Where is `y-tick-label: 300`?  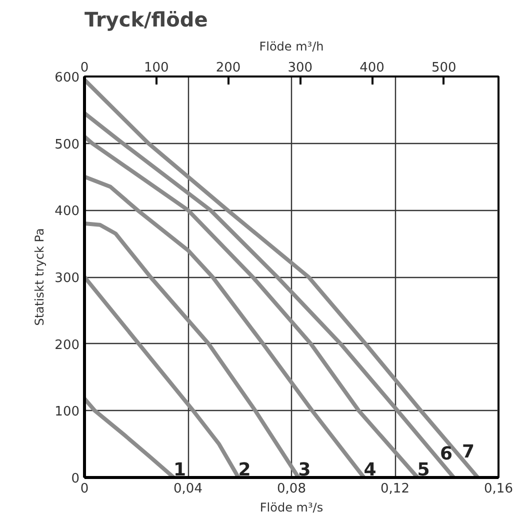 y-tick-label: 300 is located at coordinates (67, 278).